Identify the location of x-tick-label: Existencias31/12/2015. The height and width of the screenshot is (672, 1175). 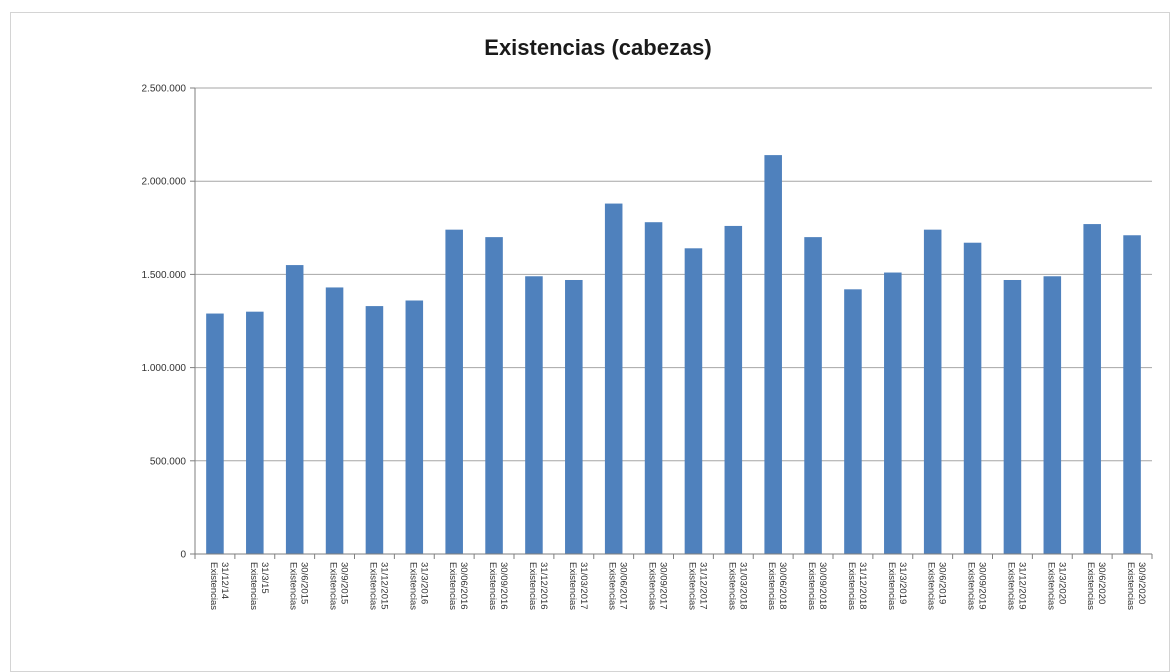
(378, 586).